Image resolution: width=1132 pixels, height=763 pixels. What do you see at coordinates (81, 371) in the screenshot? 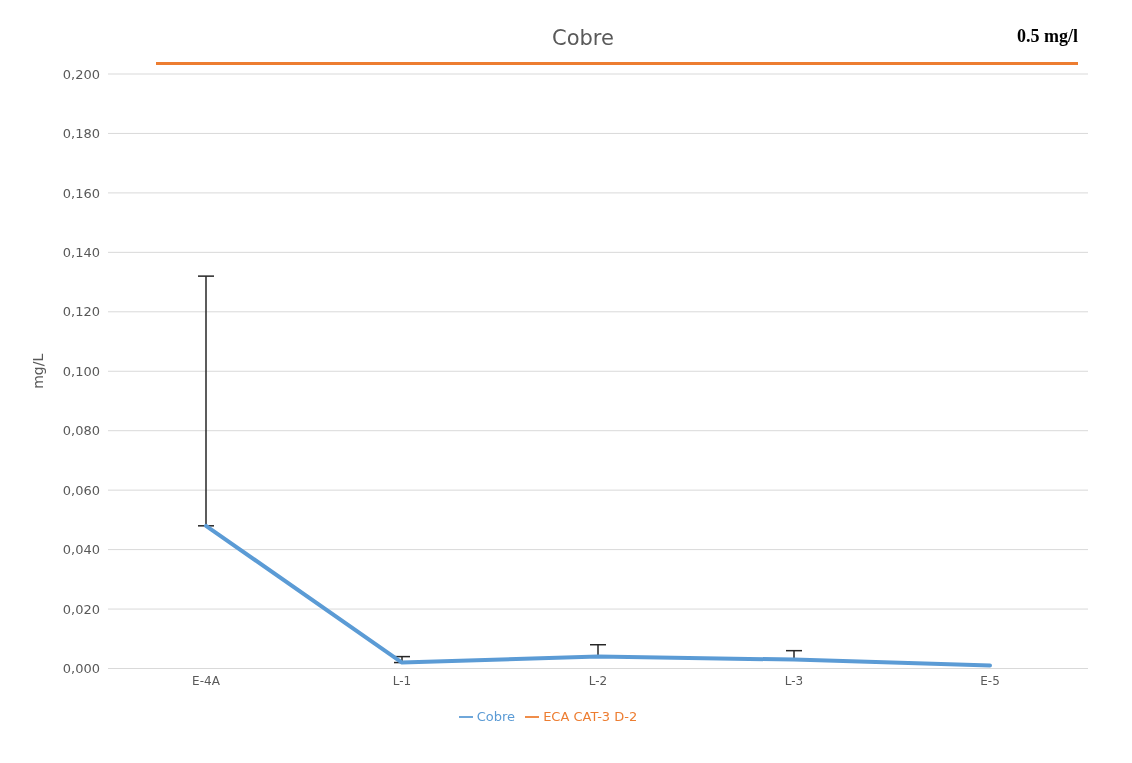
I see `y-tick-label: 0,100` at bounding box center [81, 371].